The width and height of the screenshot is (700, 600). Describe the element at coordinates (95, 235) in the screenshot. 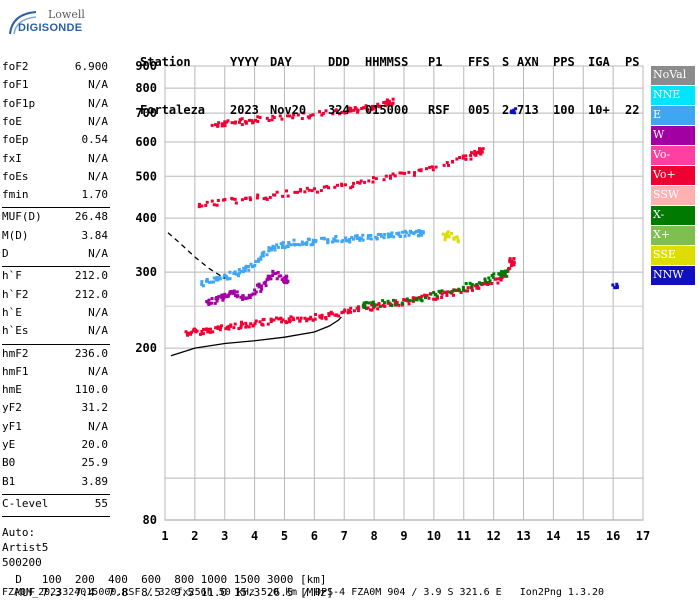

I see `param-value: 3.84` at that location.